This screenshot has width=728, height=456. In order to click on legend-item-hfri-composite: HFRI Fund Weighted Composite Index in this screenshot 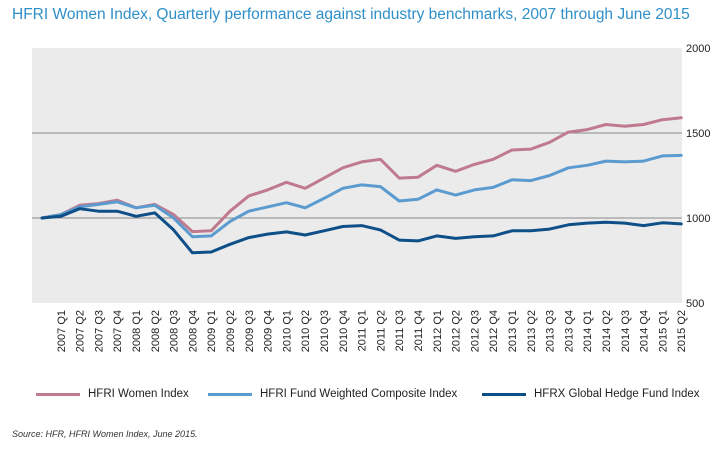, I will do `click(332, 394)`.